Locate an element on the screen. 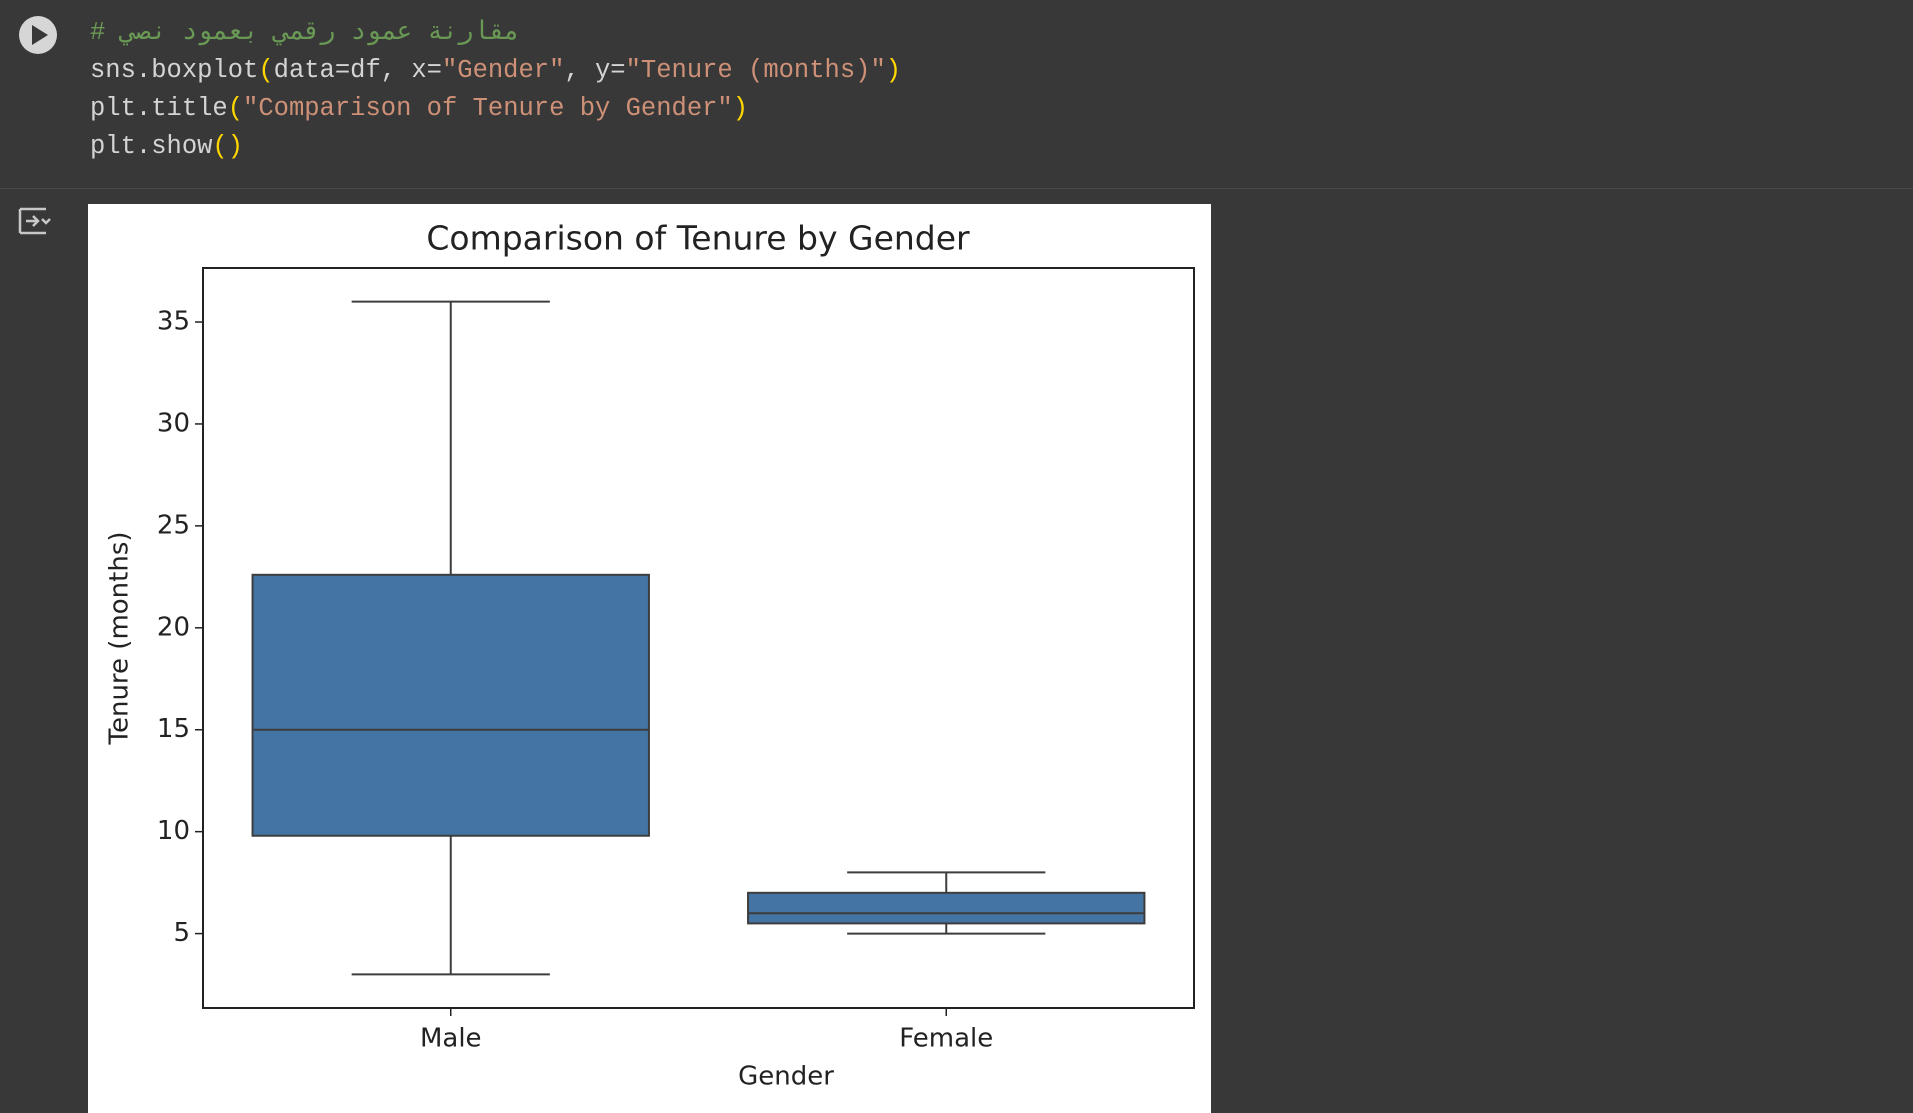 The height and width of the screenshot is (1113, 1913). code-token: plt.show is located at coordinates (151, 146).